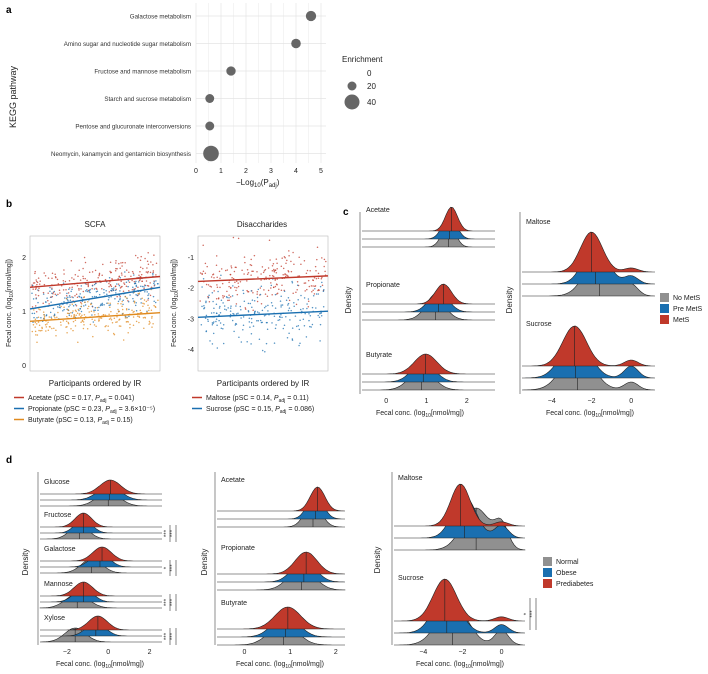 The image size is (708, 674). What do you see at coordinates (58, 584) in the screenshot?
I see `d-metabolite-label: Mannose` at bounding box center [58, 584].